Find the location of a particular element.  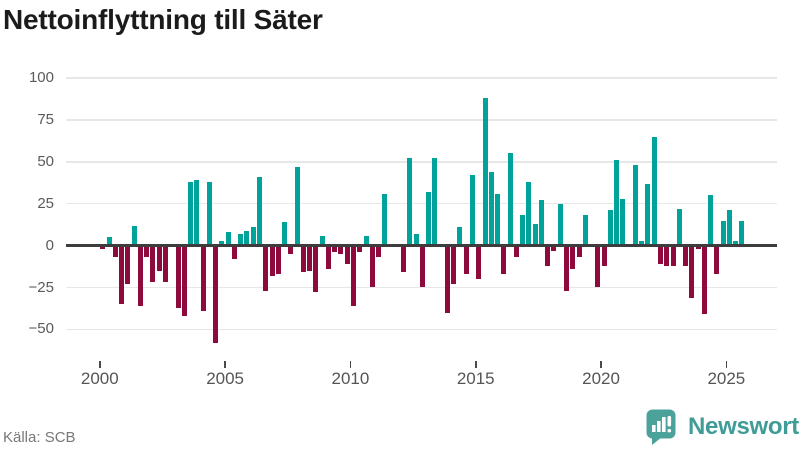

bar-2023Q3 is located at coordinates (692, 271).